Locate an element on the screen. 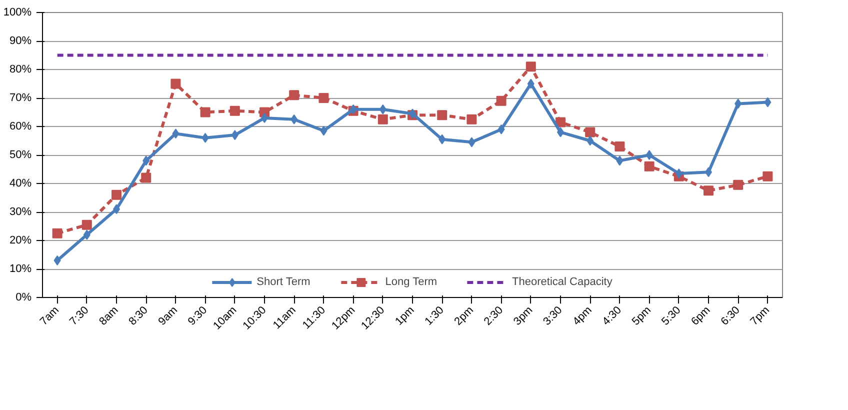 The height and width of the screenshot is (410, 848). legend-label: Long Term is located at coordinates (411, 282).